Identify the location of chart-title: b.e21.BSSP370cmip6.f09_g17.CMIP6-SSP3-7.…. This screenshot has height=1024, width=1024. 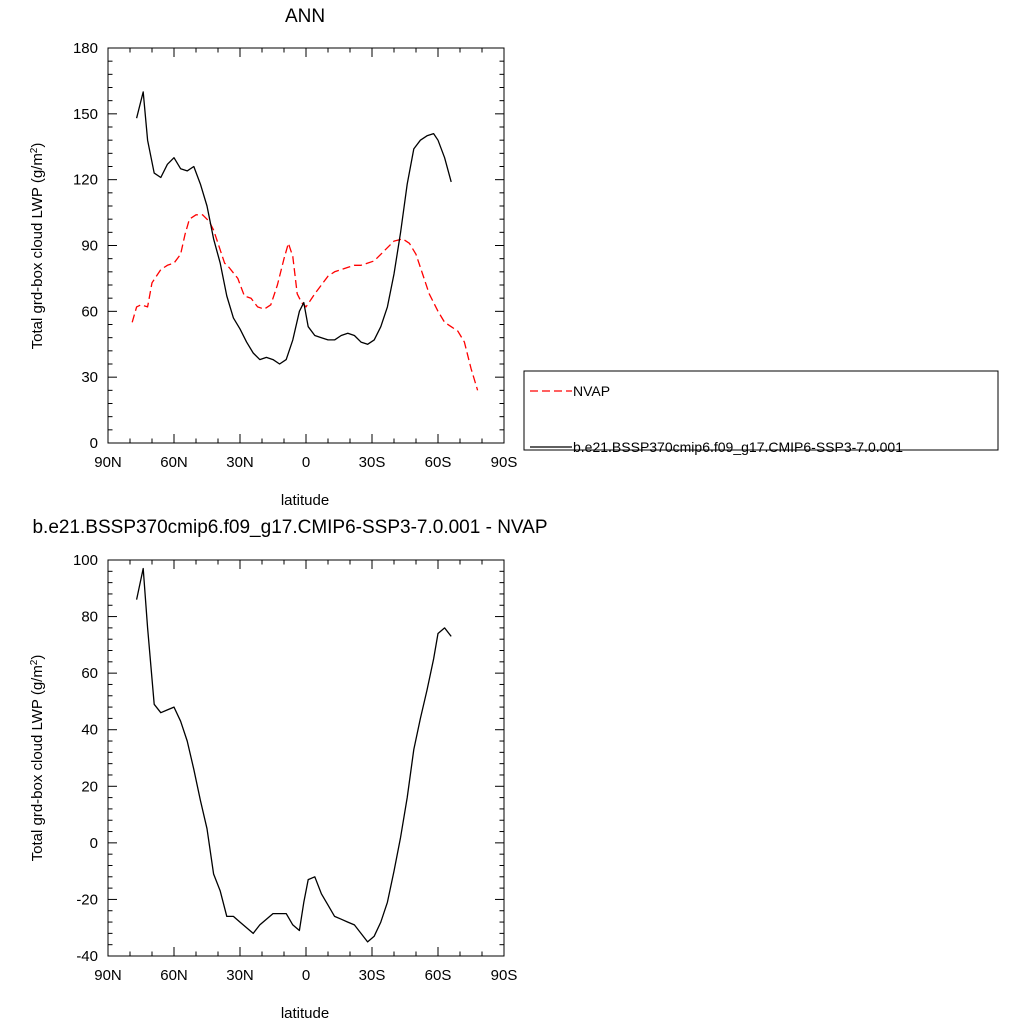
(289, 527).